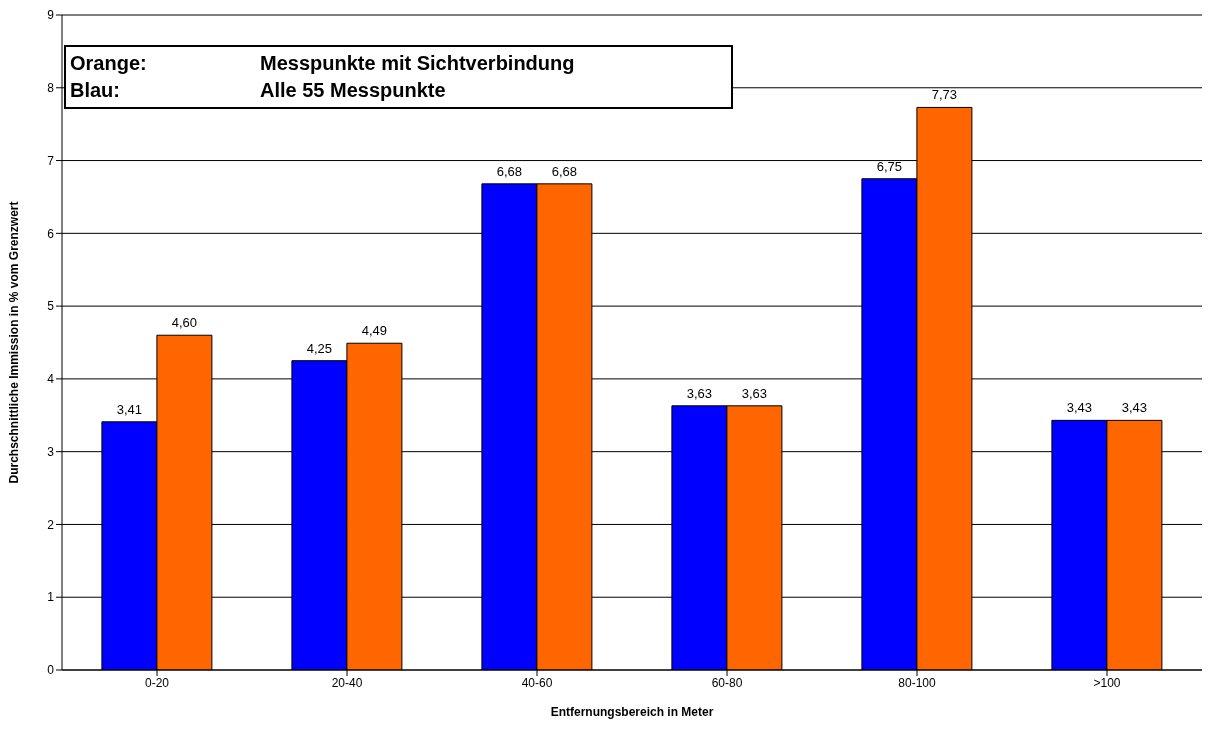 The width and height of the screenshot is (1217, 735). What do you see at coordinates (51, 451) in the screenshot?
I see `y-tick-label: 3` at bounding box center [51, 451].